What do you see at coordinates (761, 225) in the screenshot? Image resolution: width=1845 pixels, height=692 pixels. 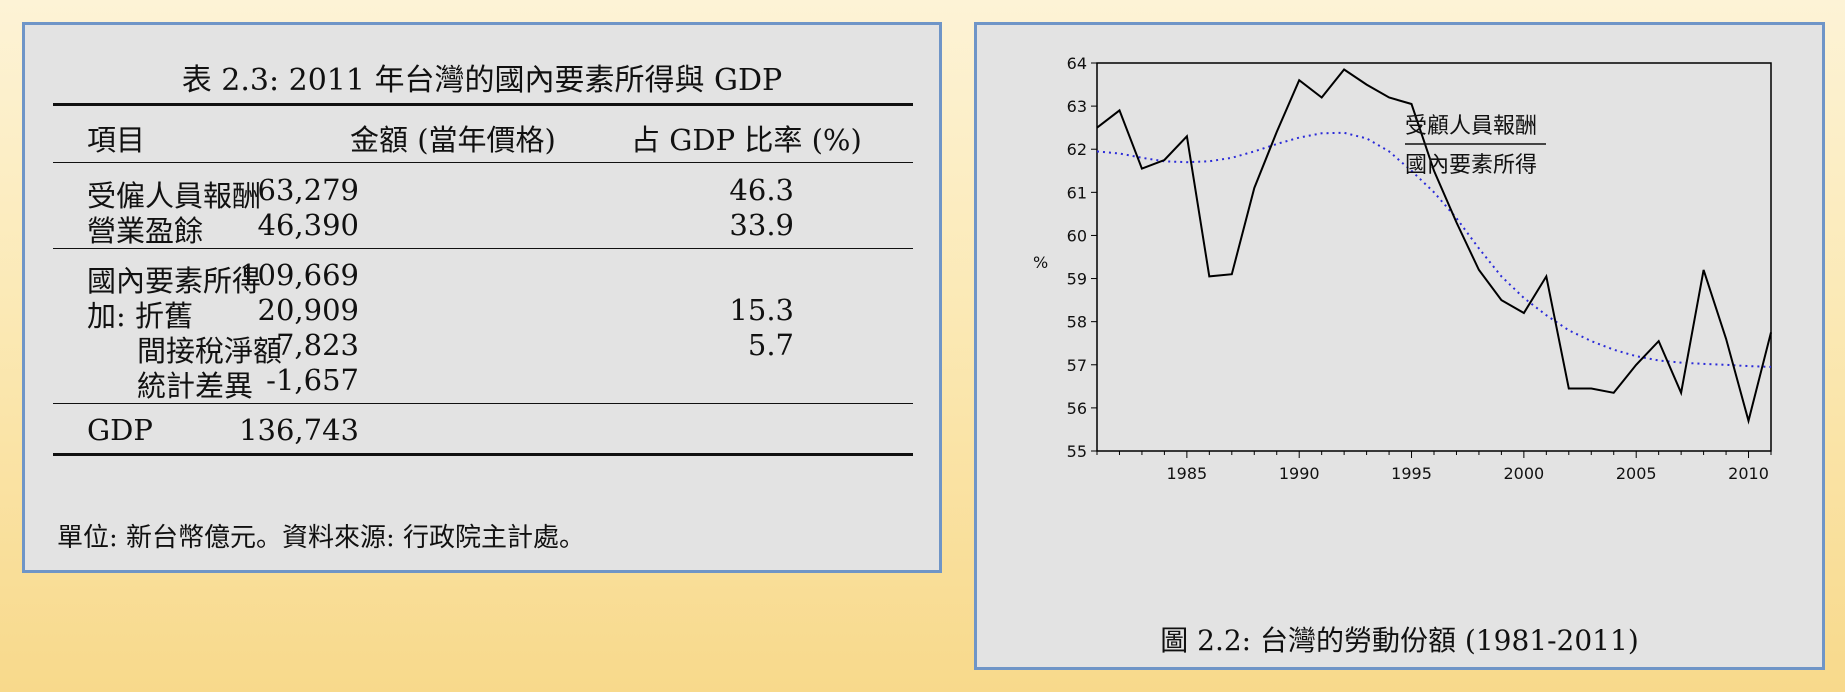 I see `row-ratio: 33.9` at bounding box center [761, 225].